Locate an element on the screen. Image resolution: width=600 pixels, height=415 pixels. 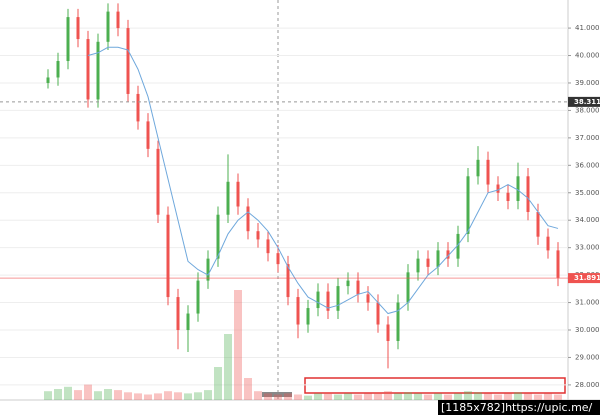
y-tick-label: 38.000 is located at coordinates (587, 110).